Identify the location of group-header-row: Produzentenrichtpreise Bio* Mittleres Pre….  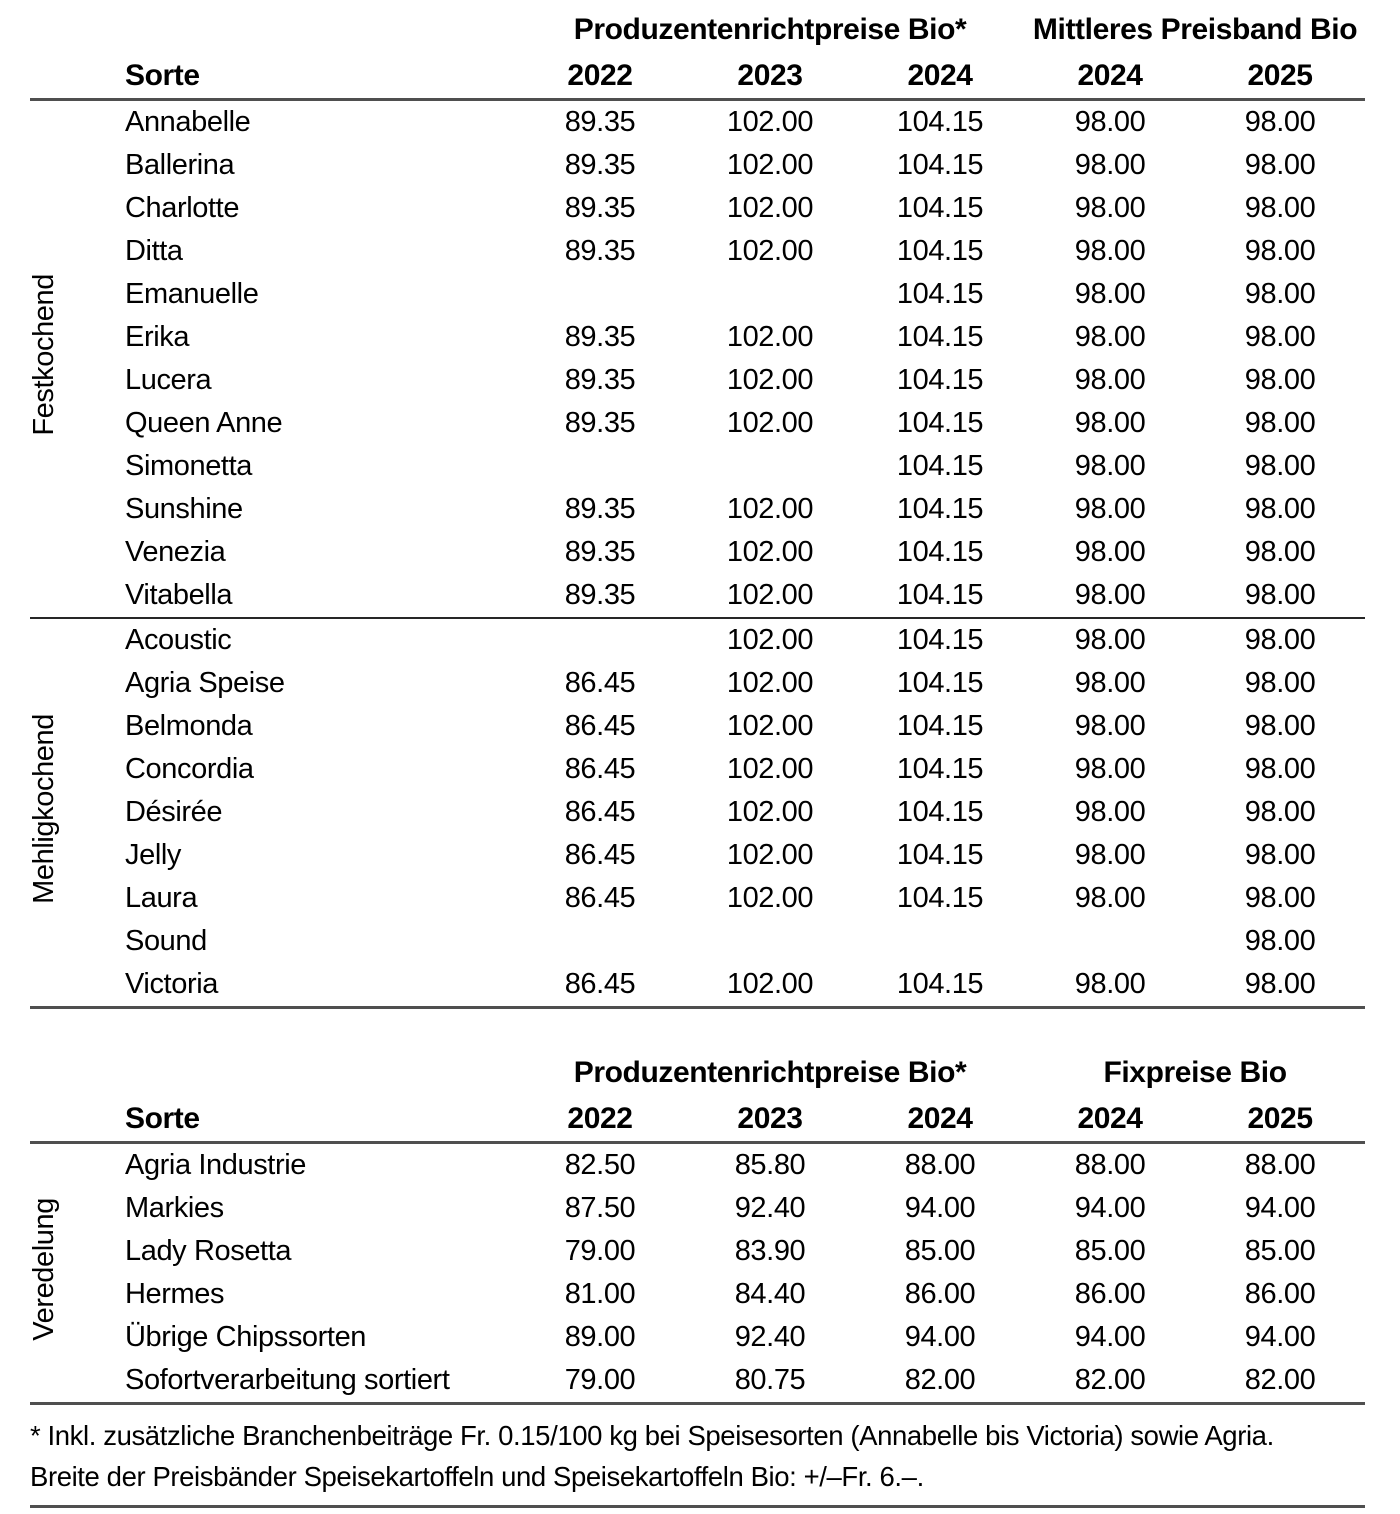
(697, 30).